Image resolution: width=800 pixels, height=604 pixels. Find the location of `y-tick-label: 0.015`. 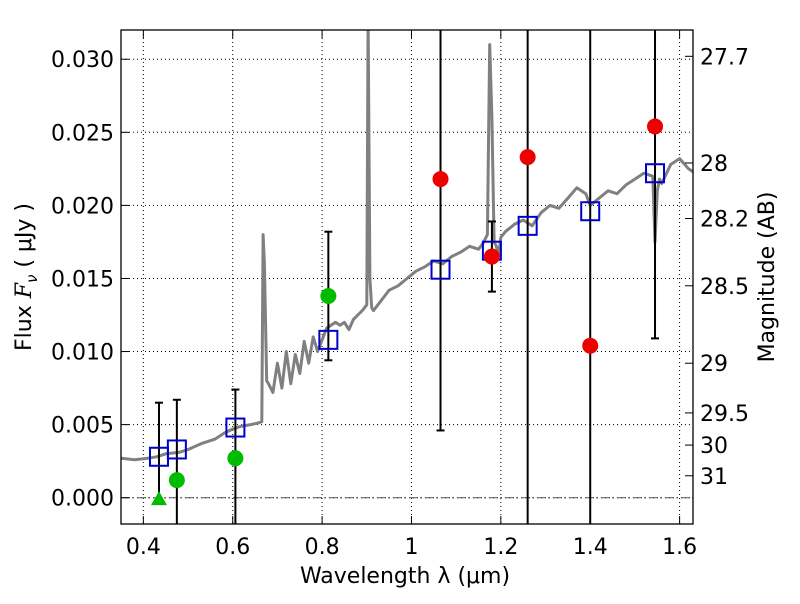

y-tick-label: 0.015 is located at coordinates (82, 279).